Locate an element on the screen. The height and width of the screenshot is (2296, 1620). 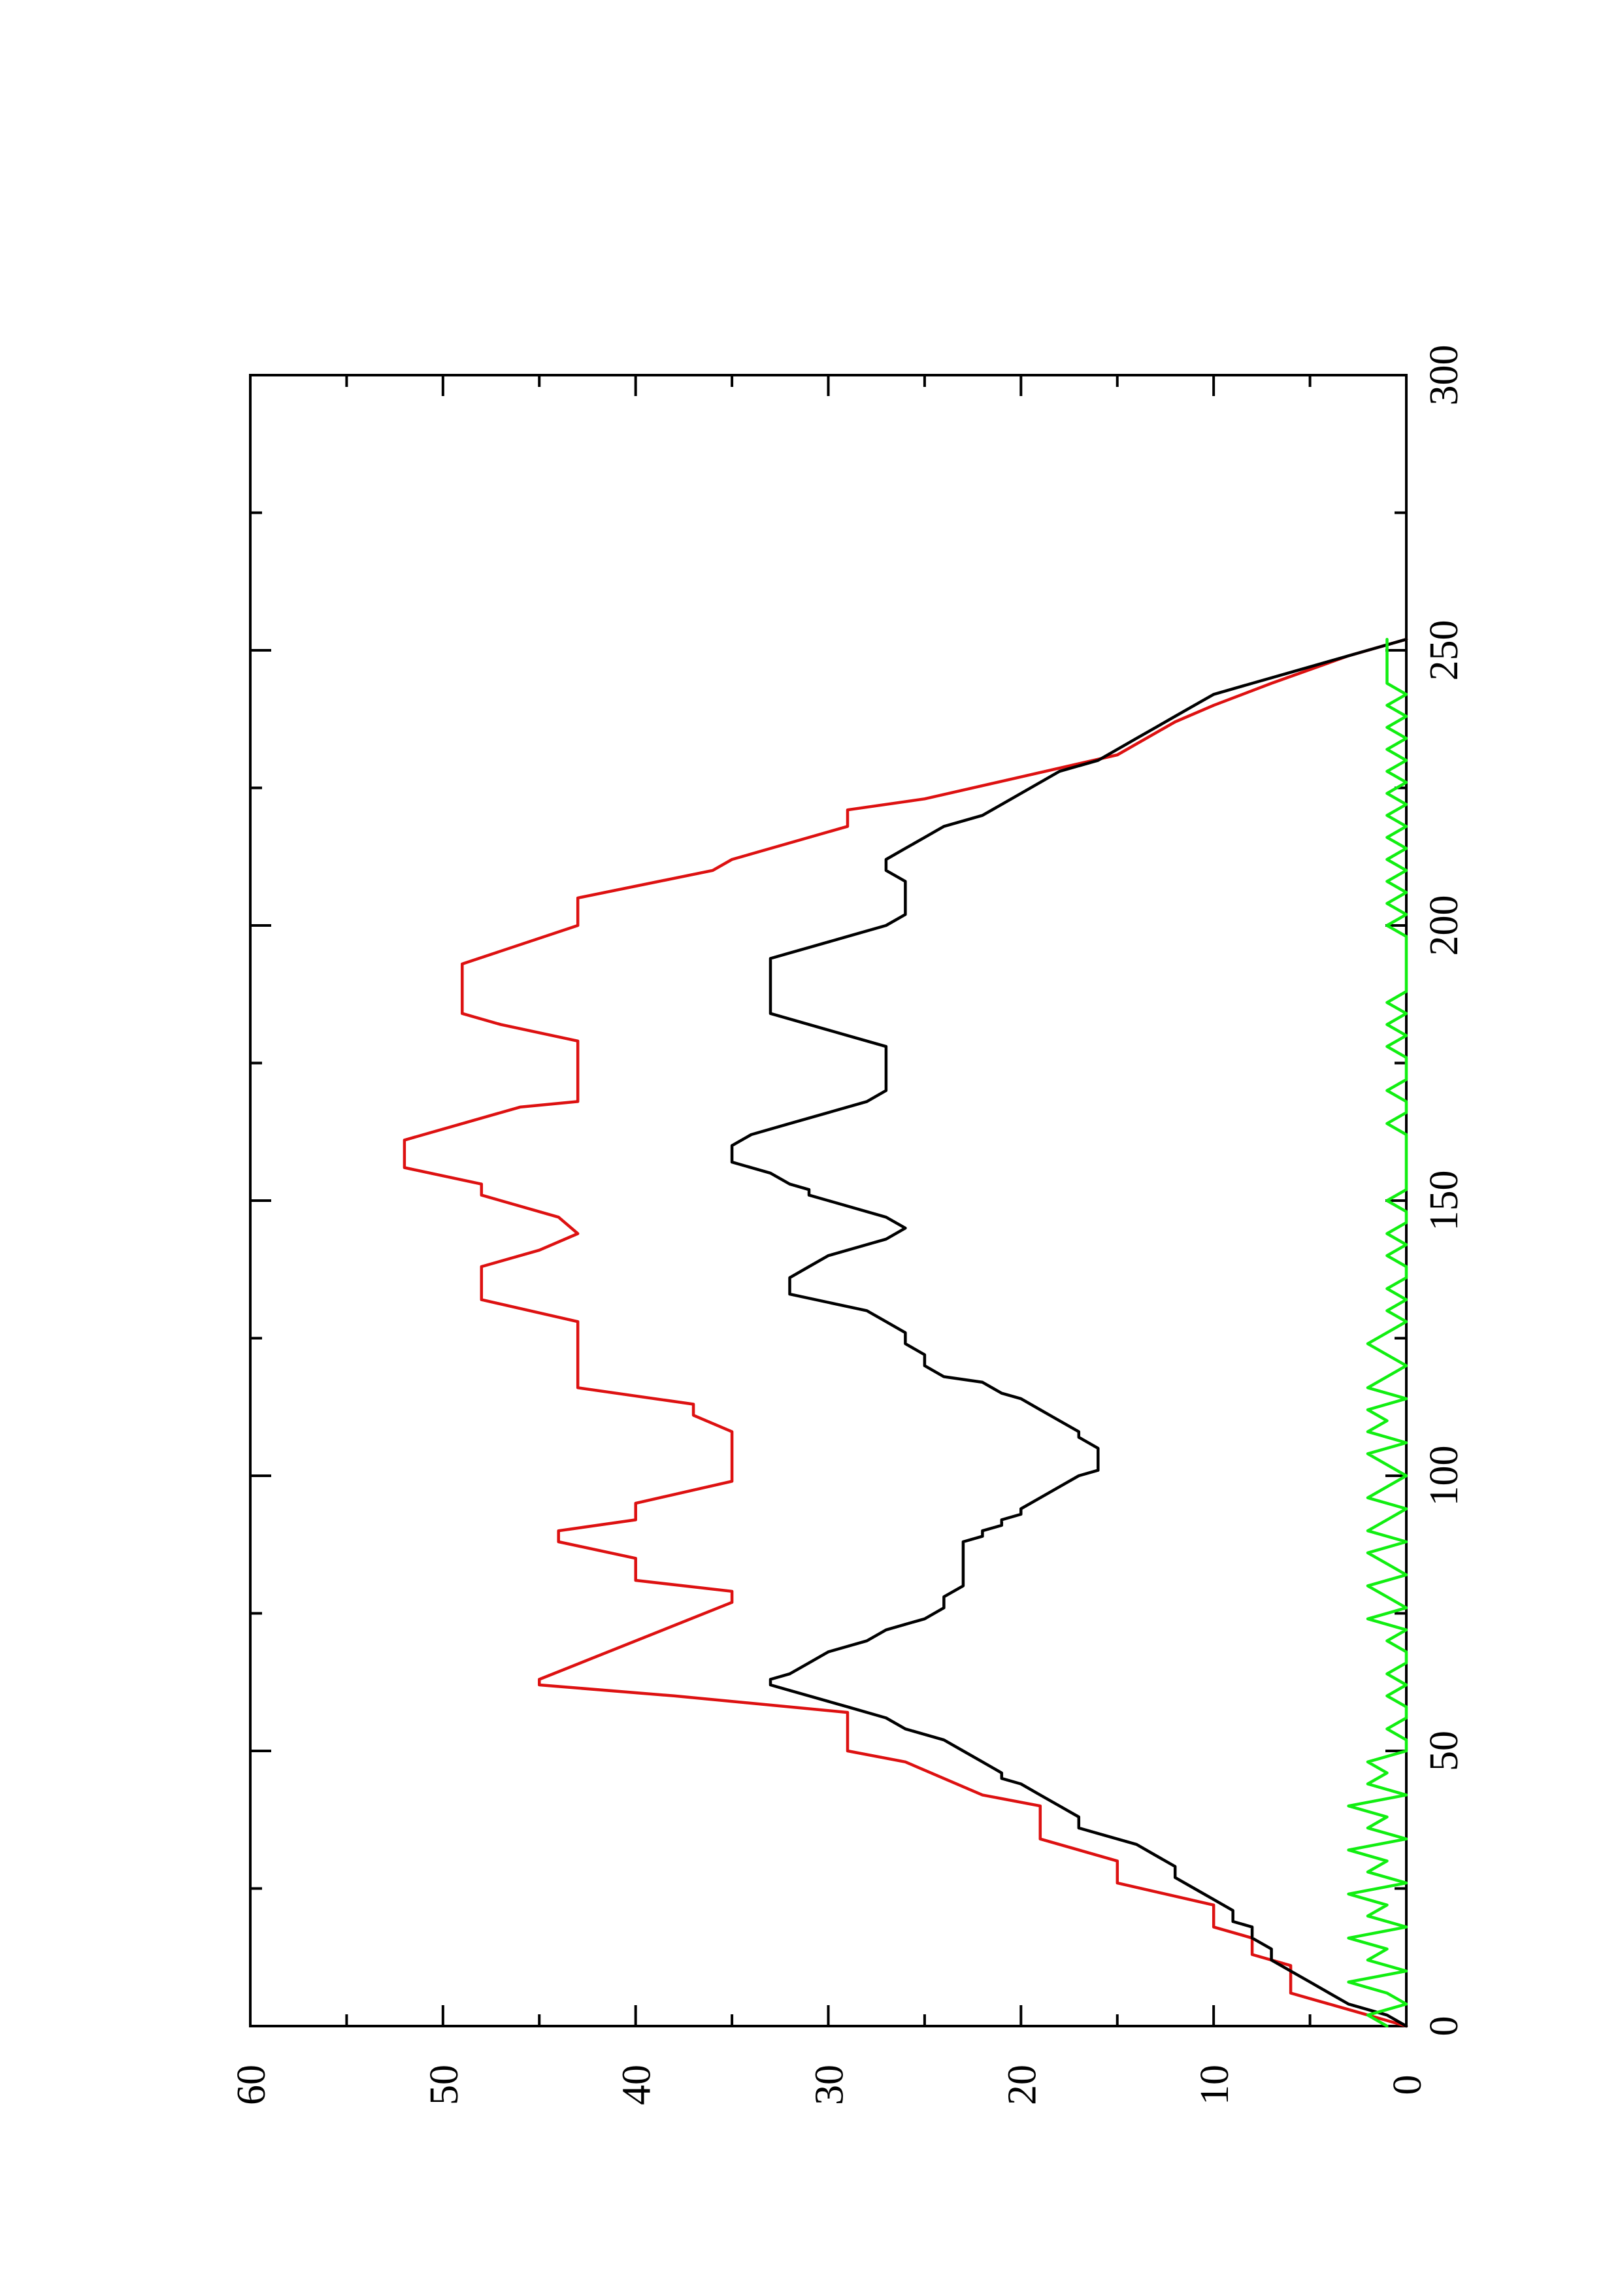
y-tick-label: 20 is located at coordinates (1022, 2085).